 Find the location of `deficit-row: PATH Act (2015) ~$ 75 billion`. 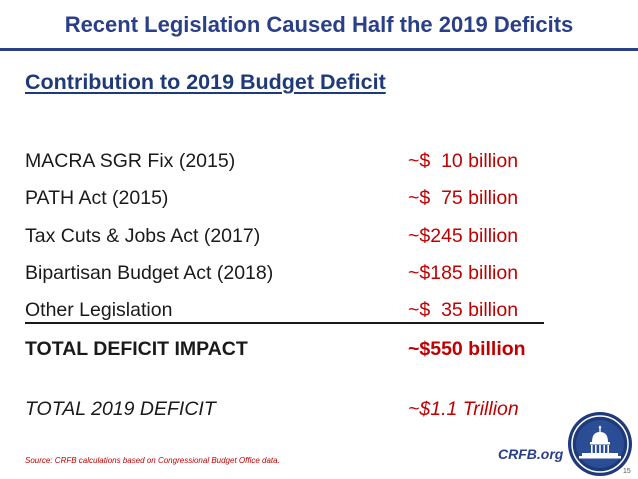

deficit-row: PATH Act (2015) ~$ 75 billion is located at coordinates (320, 202).